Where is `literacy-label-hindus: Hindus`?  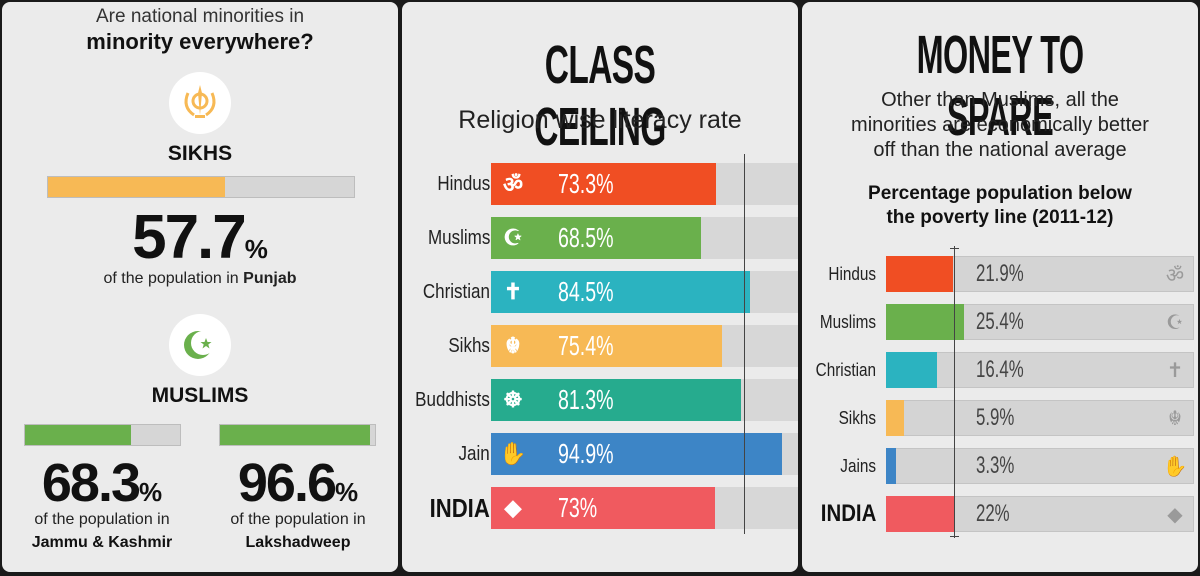 literacy-label-hindus: Hindus is located at coordinates (463, 184).